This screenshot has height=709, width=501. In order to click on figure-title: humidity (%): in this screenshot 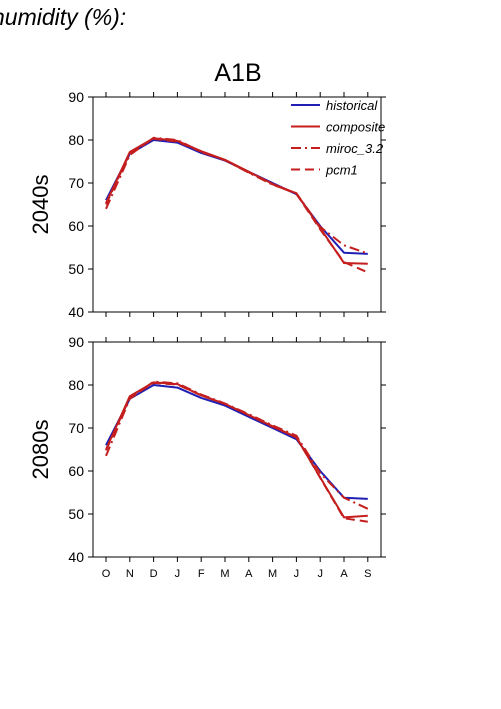, I will do `click(63, 17)`.